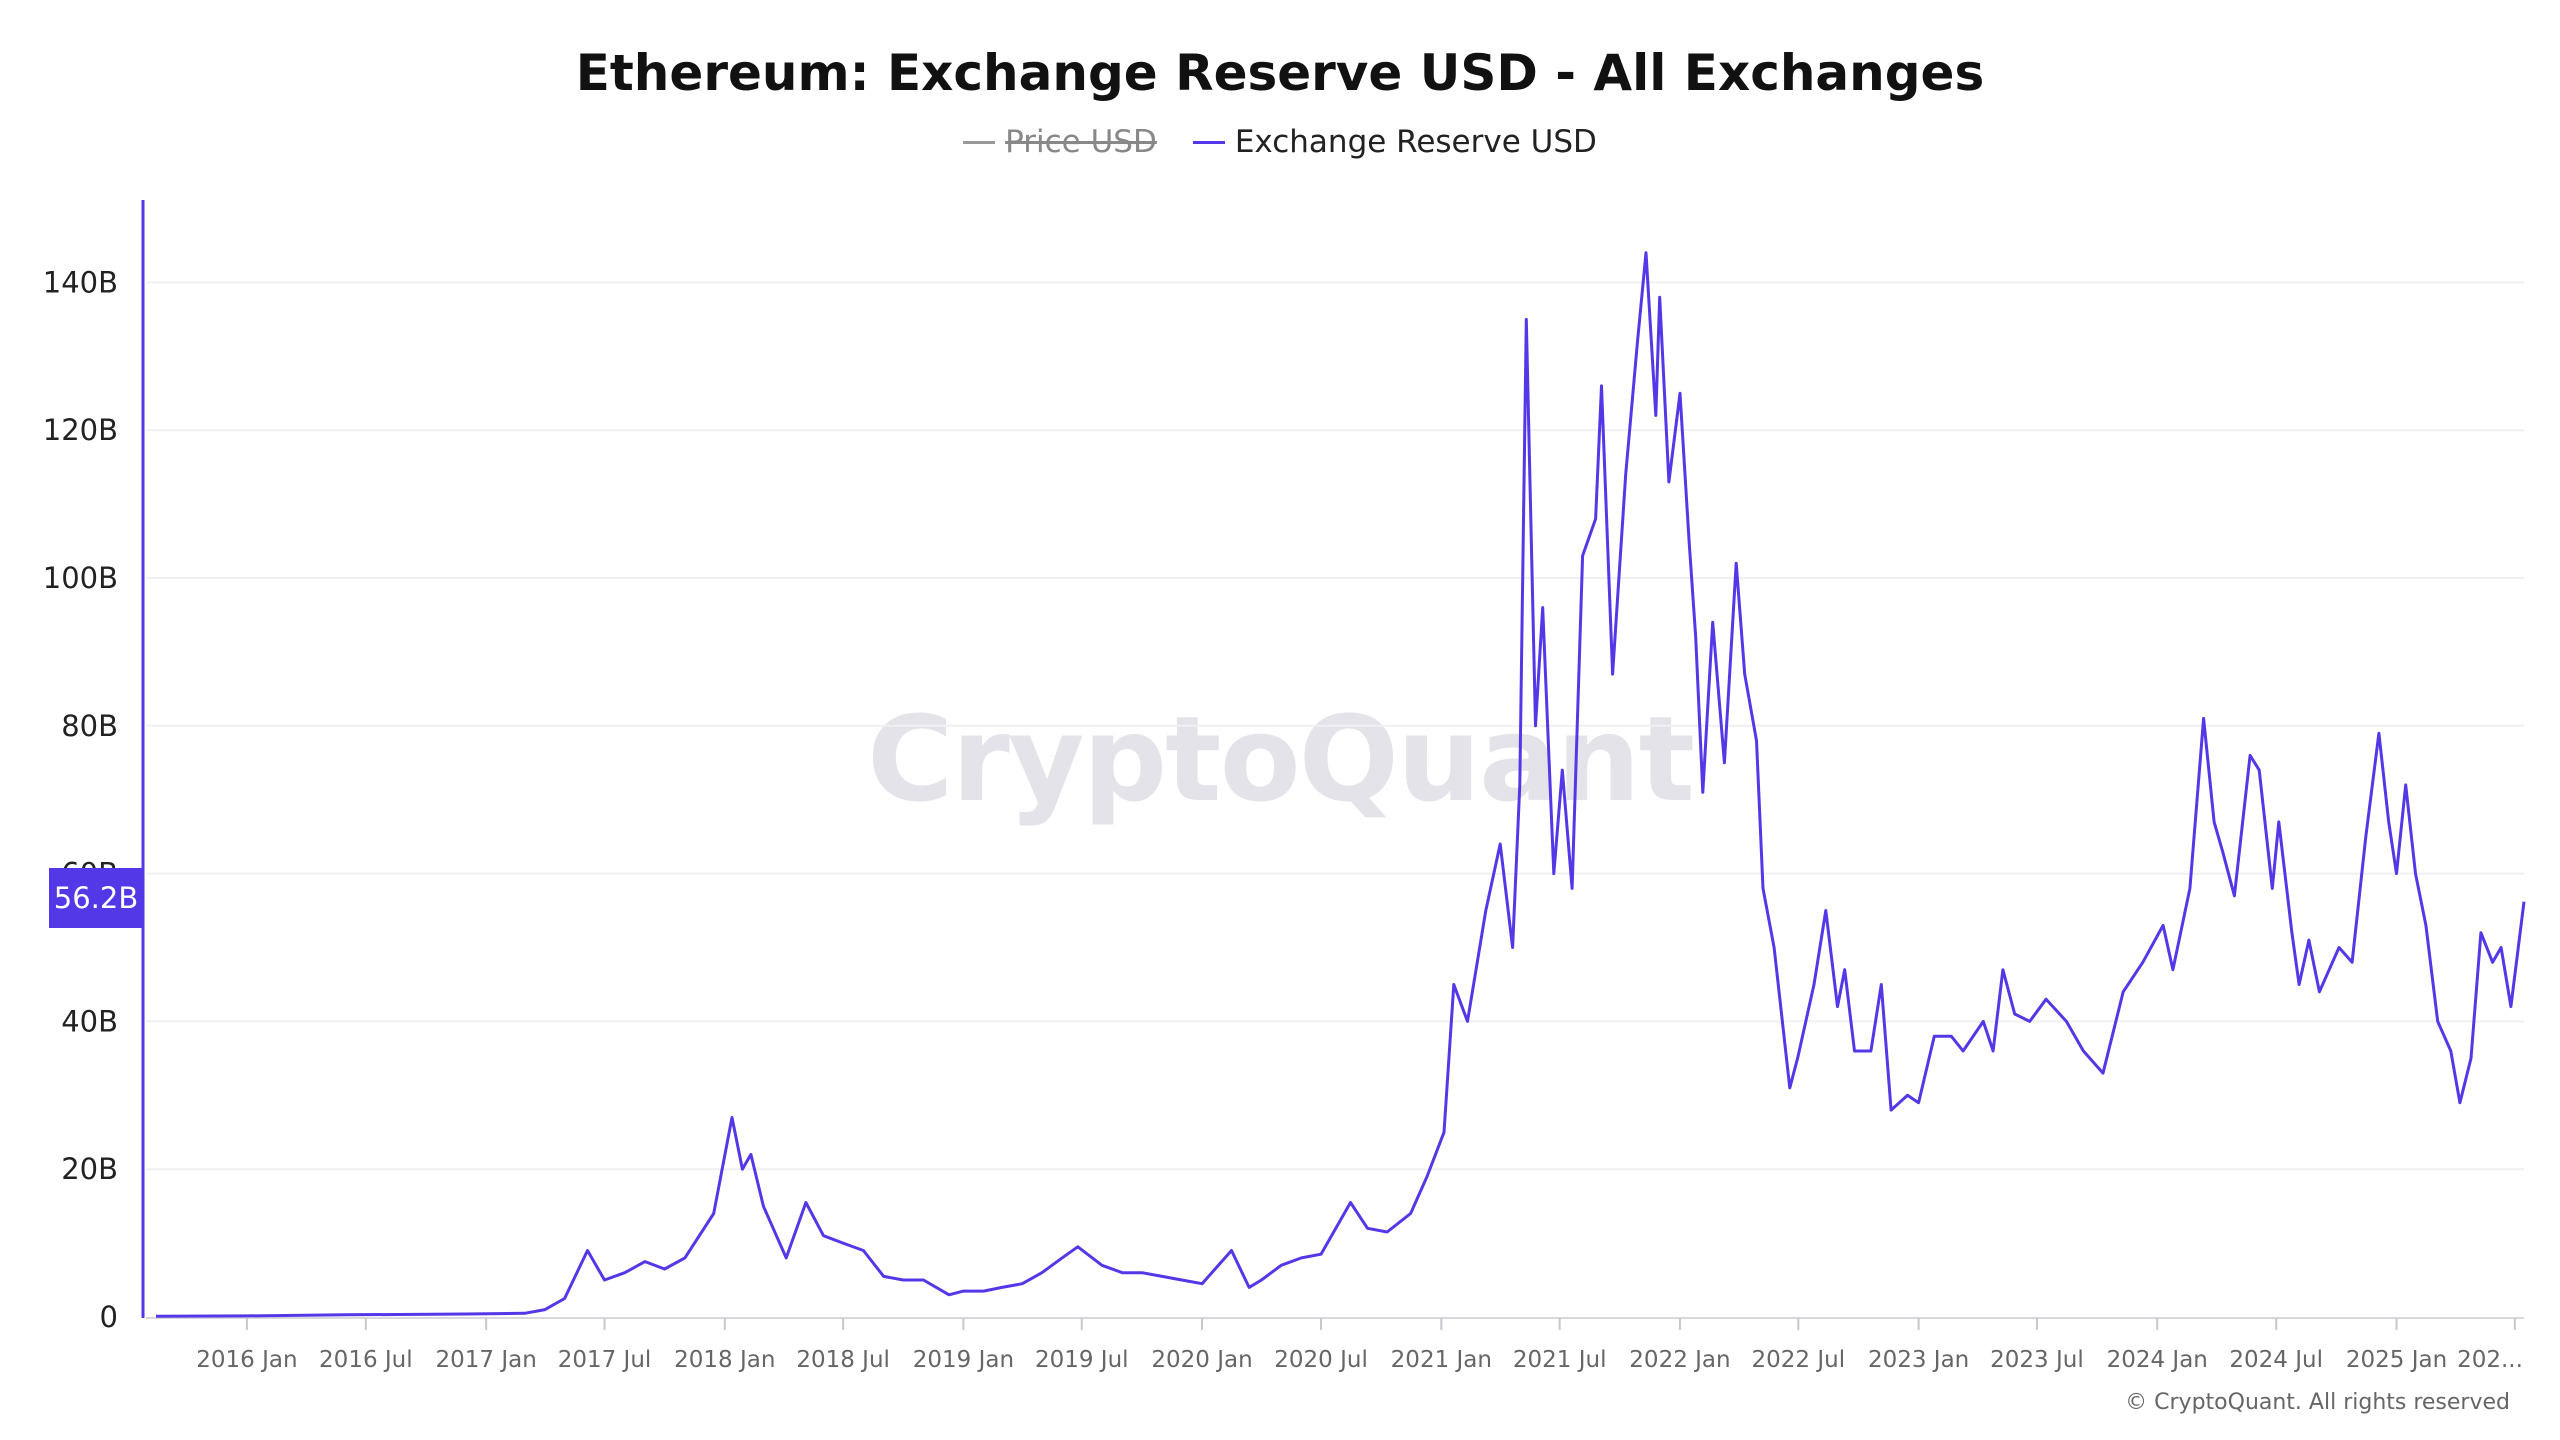 This screenshot has height=1440, width=2560. I want to click on x-tick-label: 2020 Jan, so click(1201, 1360).